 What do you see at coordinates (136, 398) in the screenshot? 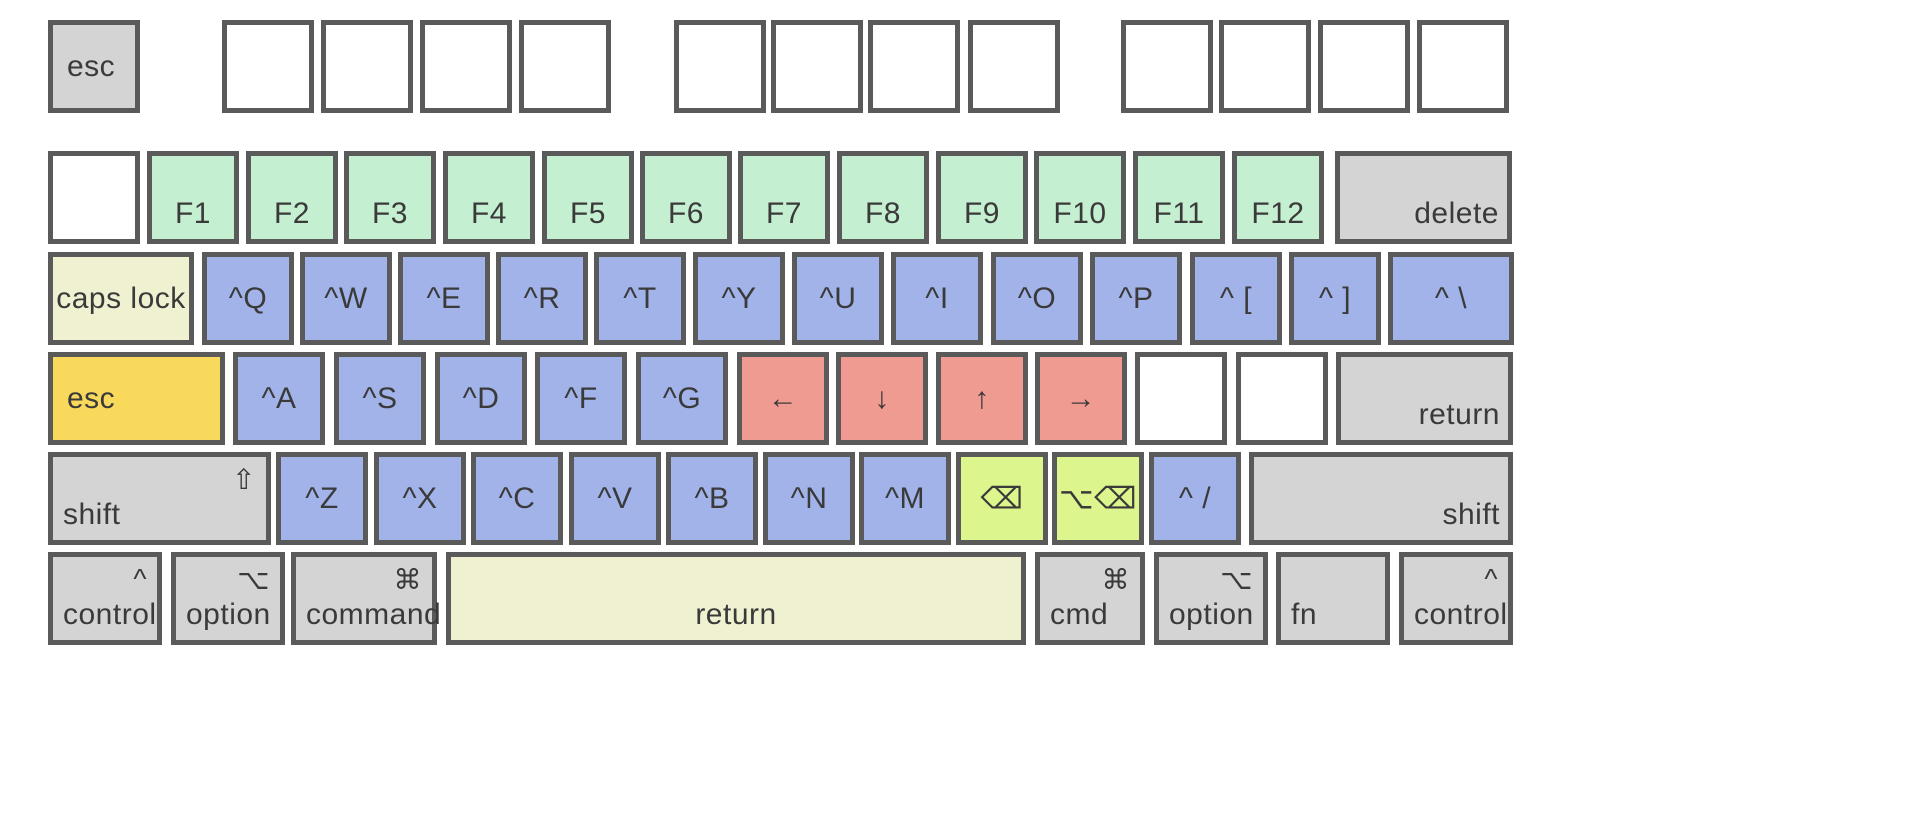
I see `key-esc-caps: esc` at bounding box center [136, 398].